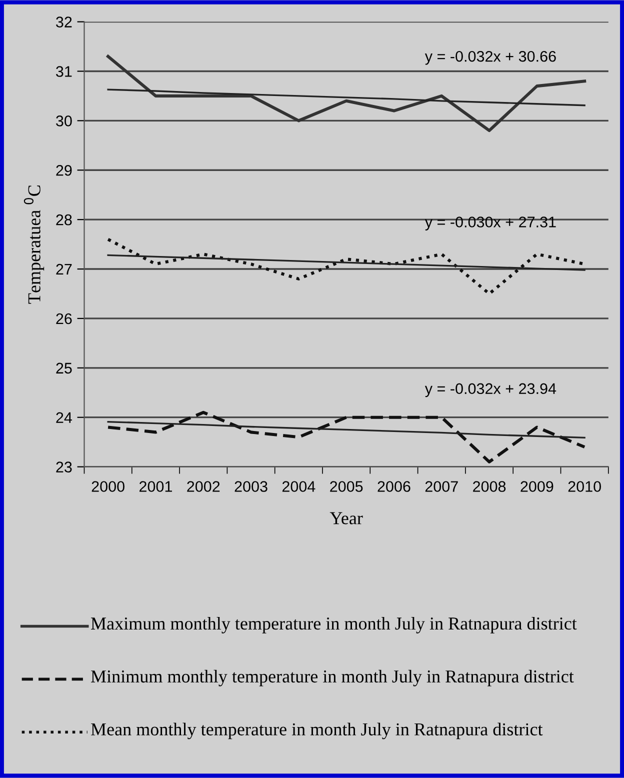  What do you see at coordinates (64, 220) in the screenshot?
I see `y-tick-label: 28` at bounding box center [64, 220].